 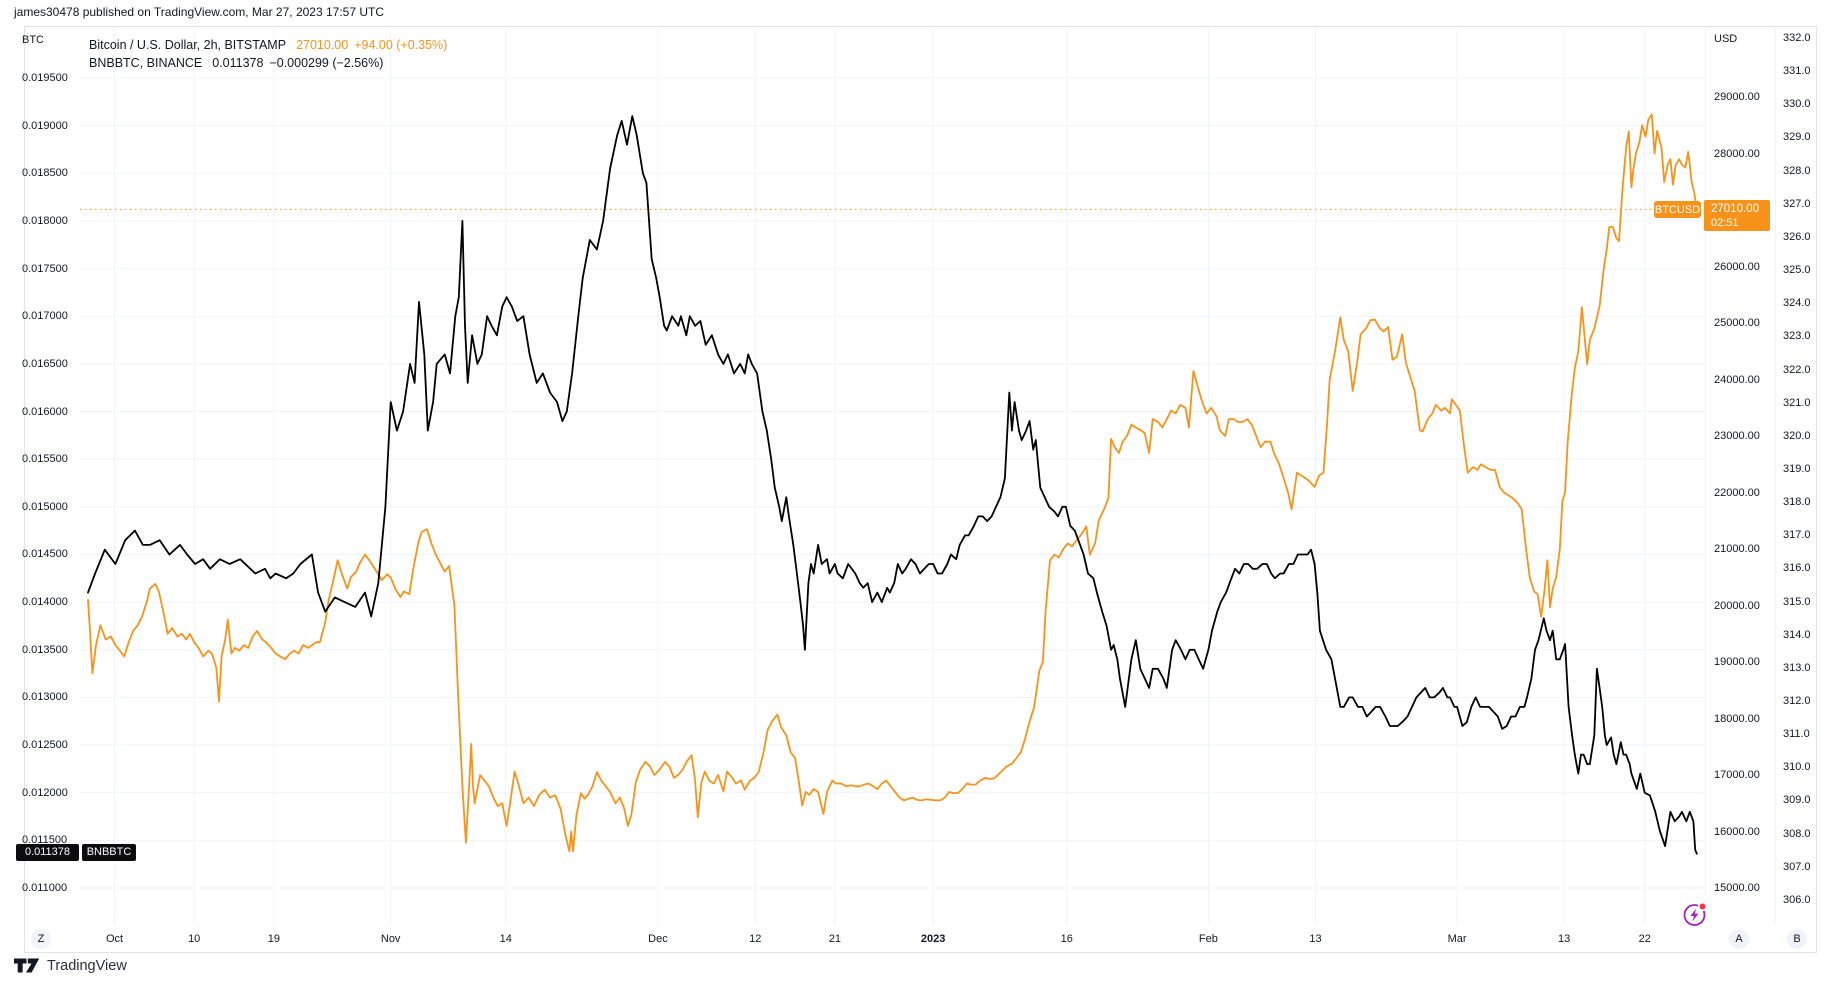 What do you see at coordinates (658, 939) in the screenshot?
I see `time-axis-label: Dec` at bounding box center [658, 939].